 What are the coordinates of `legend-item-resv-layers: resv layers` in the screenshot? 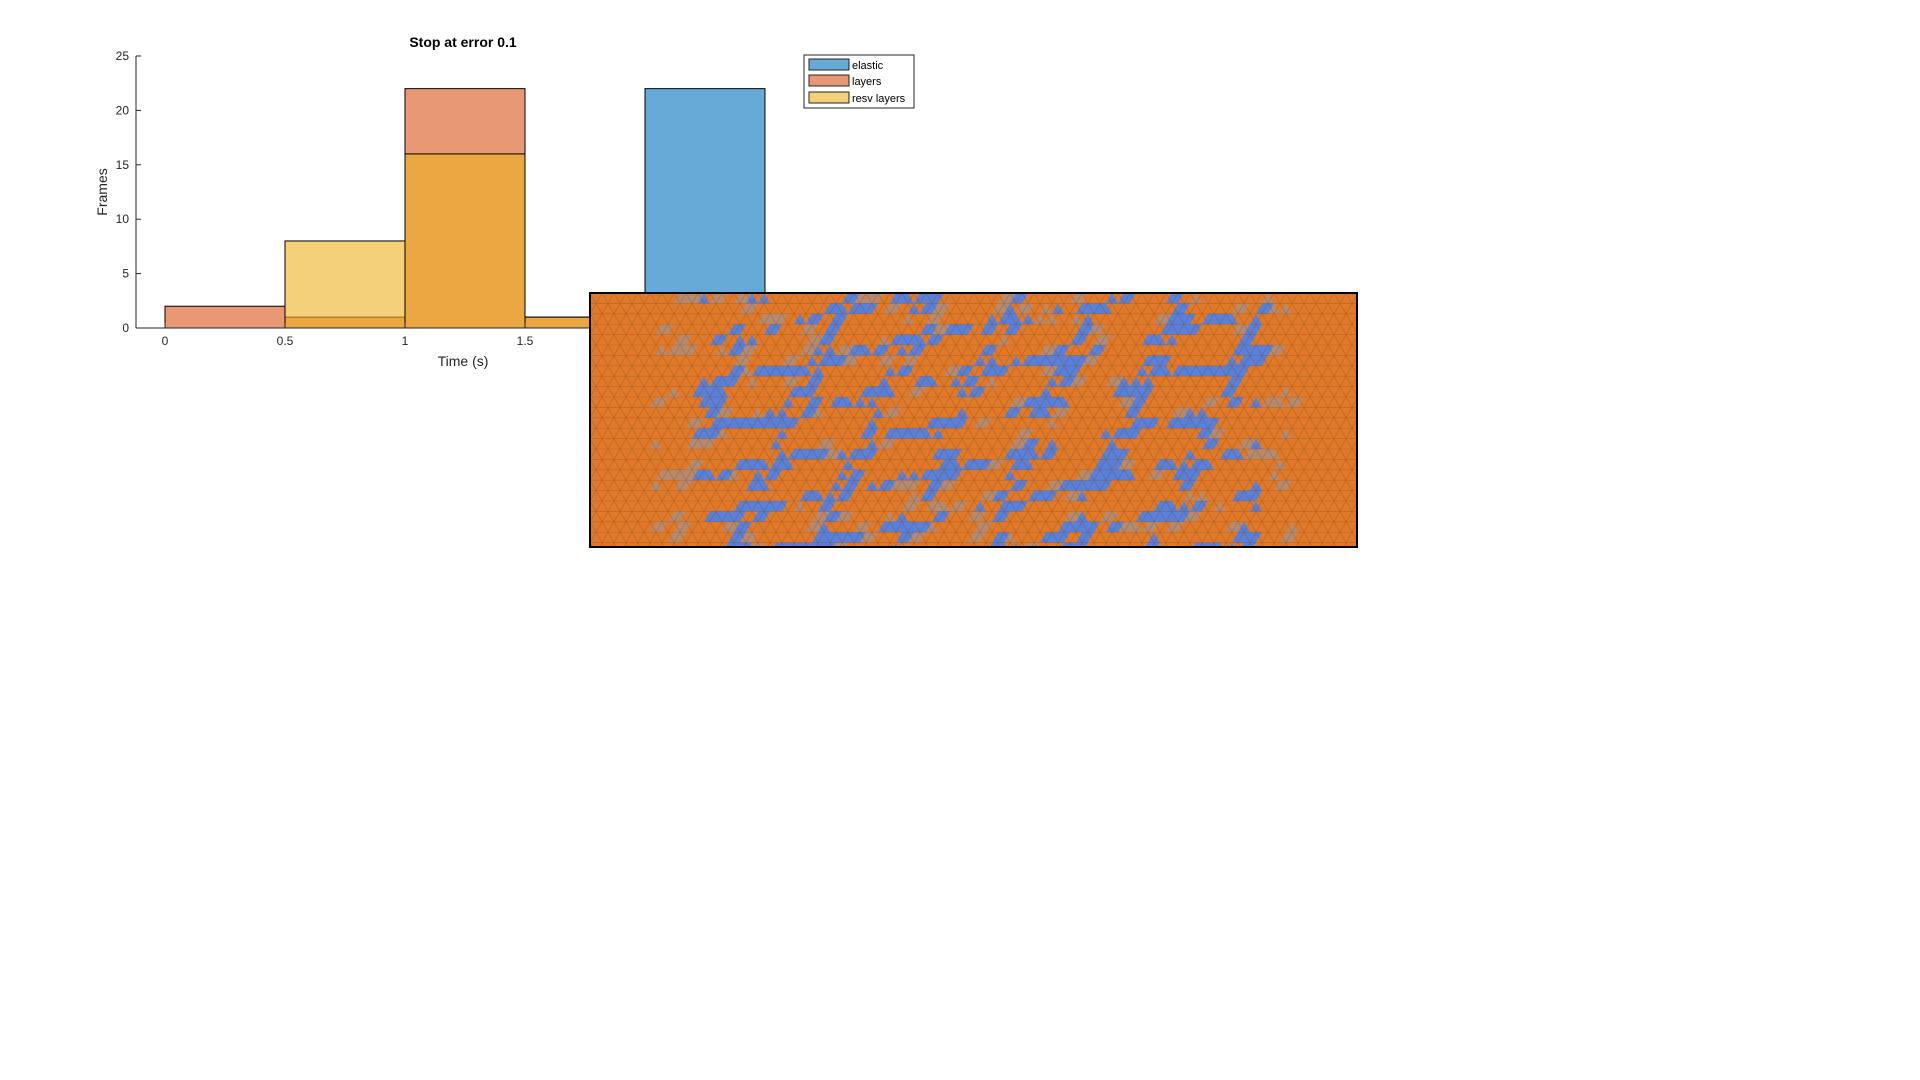 It's located at (857, 98).